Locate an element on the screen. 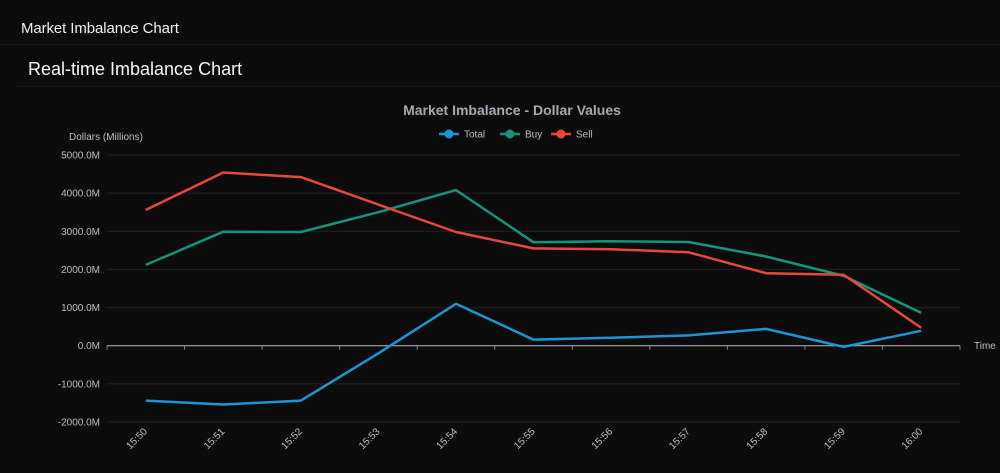  legend-label: Sell is located at coordinates (584, 135).